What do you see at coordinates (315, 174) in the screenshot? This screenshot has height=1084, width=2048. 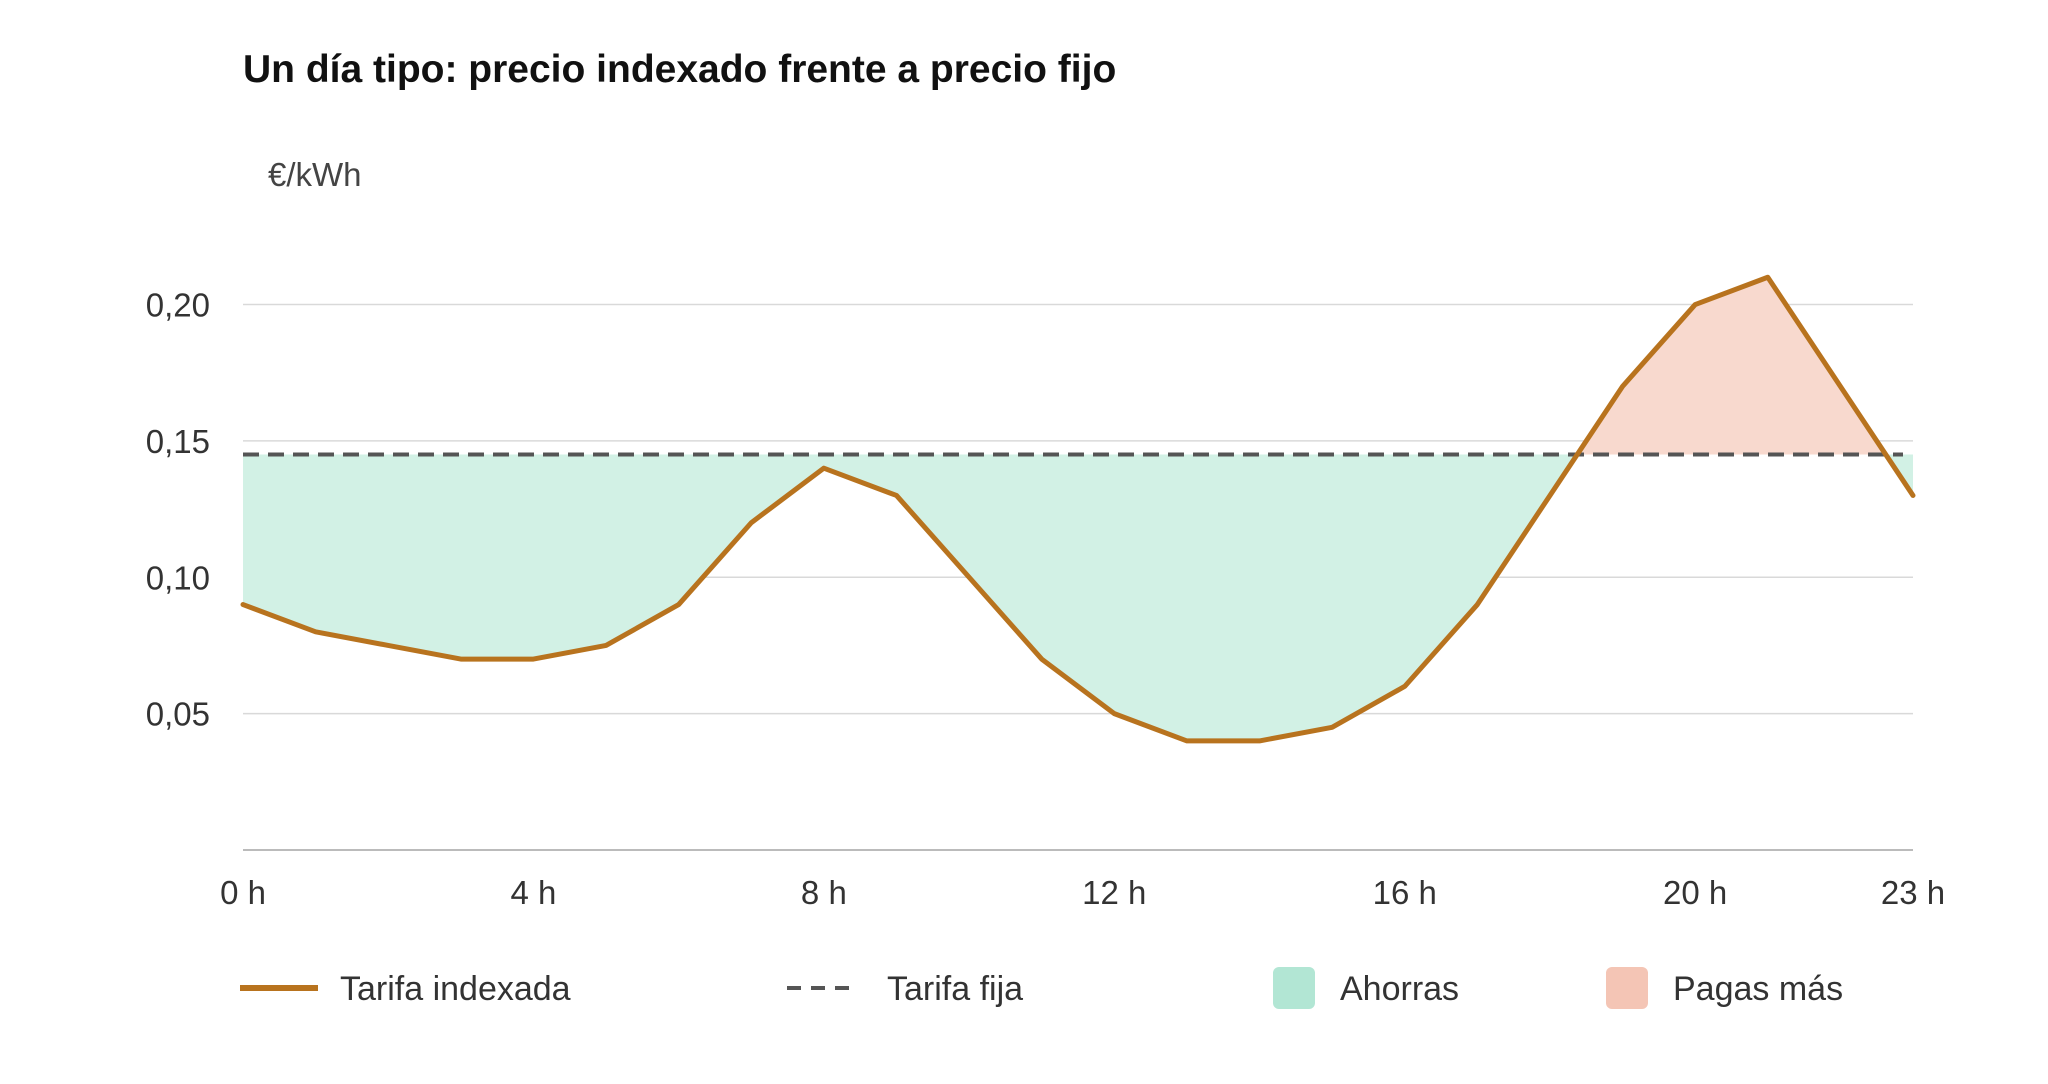 I see `y-axis-unit-label: €/kWh` at bounding box center [315, 174].